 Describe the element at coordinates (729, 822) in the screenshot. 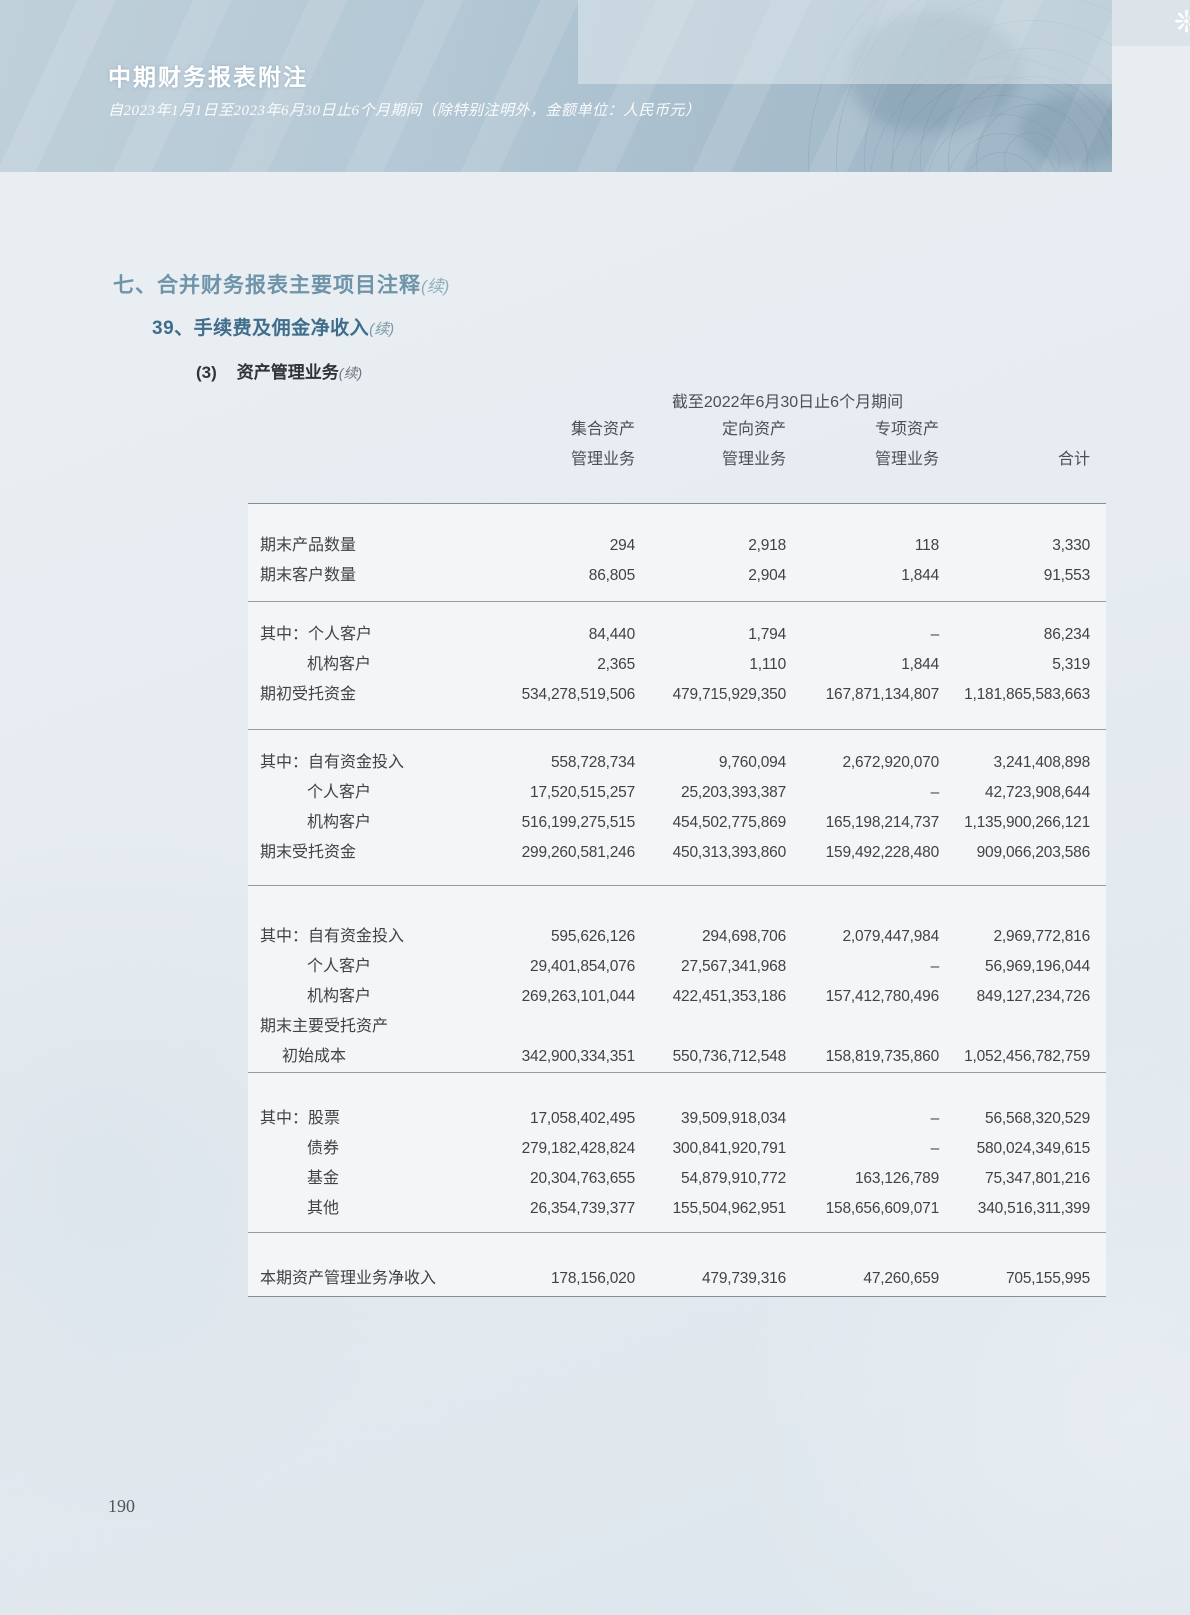

I see `row-value: 454,502,775,869` at that location.